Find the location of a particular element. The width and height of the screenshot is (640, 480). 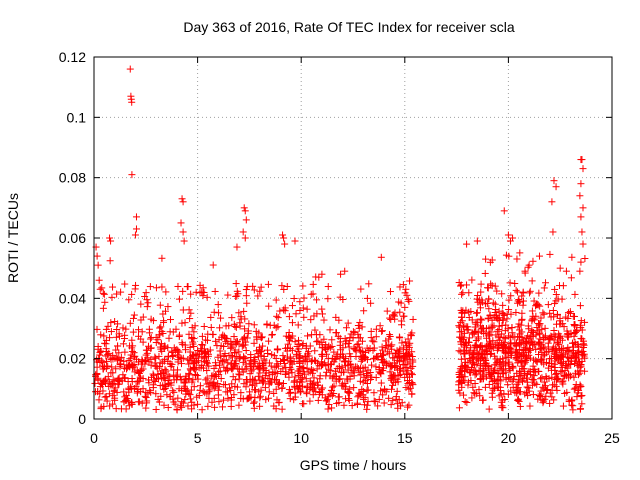

x-axis-label: GPS time / hours is located at coordinates (353, 465).